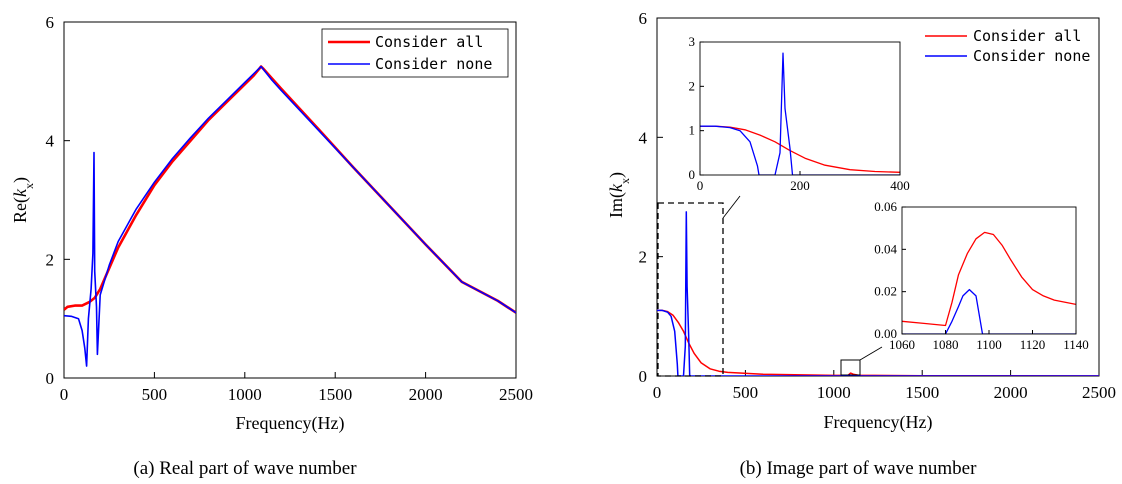 This screenshot has width=1122, height=484. Describe the element at coordinates (1011, 392) in the screenshot. I see `chart-b-xtick-label: 2000` at that location.